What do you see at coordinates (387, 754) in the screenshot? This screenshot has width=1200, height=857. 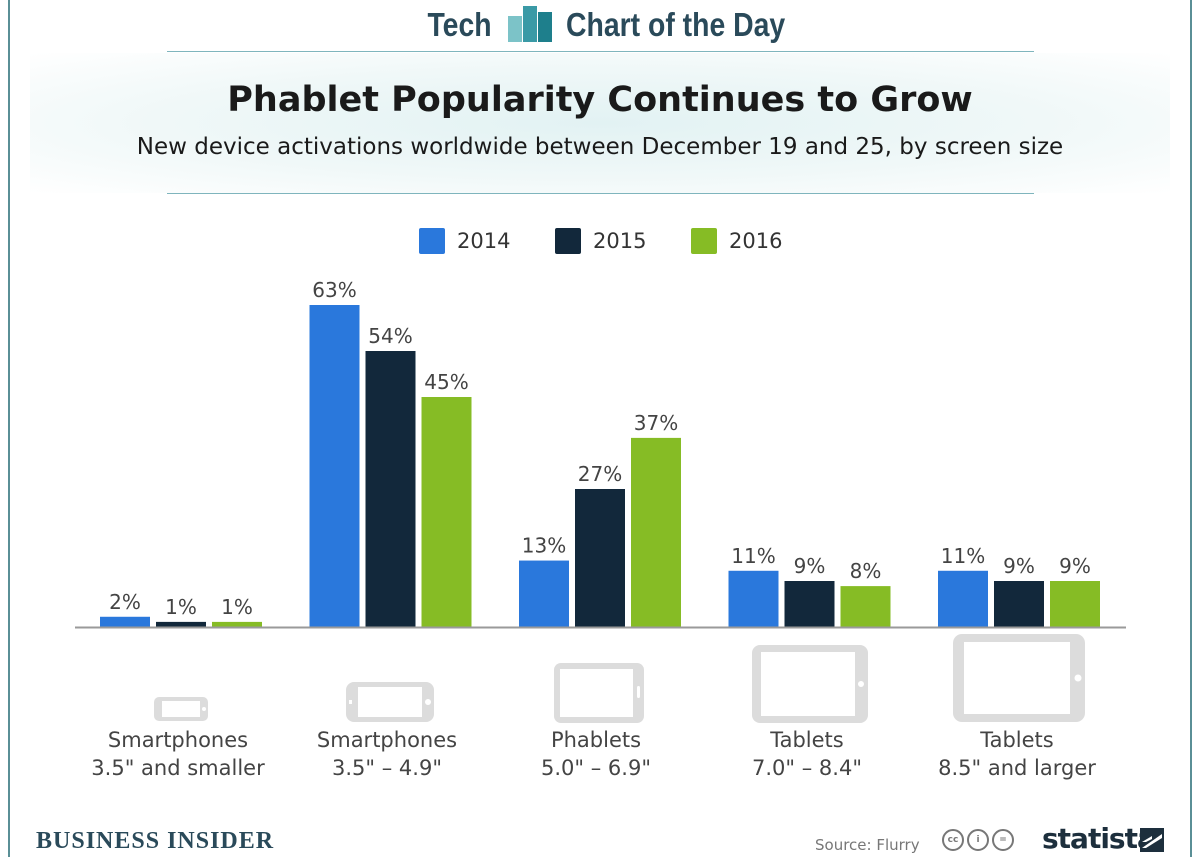 I see `category-label: Smartphones 3.5" – 4.9"` at bounding box center [387, 754].